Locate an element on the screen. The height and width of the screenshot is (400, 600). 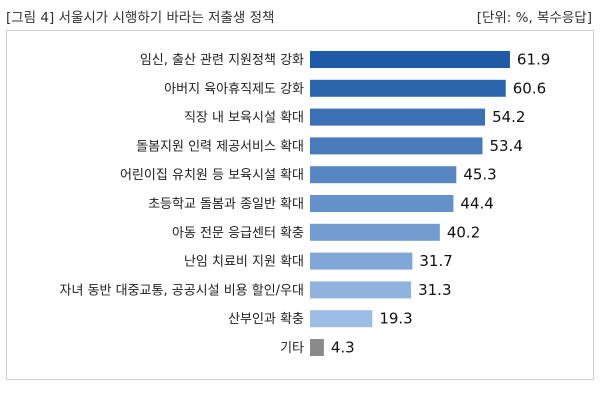
chart-title: [그림 4] 서울시가 시행하기 바라는 저출생 정책 is located at coordinates (140, 18).